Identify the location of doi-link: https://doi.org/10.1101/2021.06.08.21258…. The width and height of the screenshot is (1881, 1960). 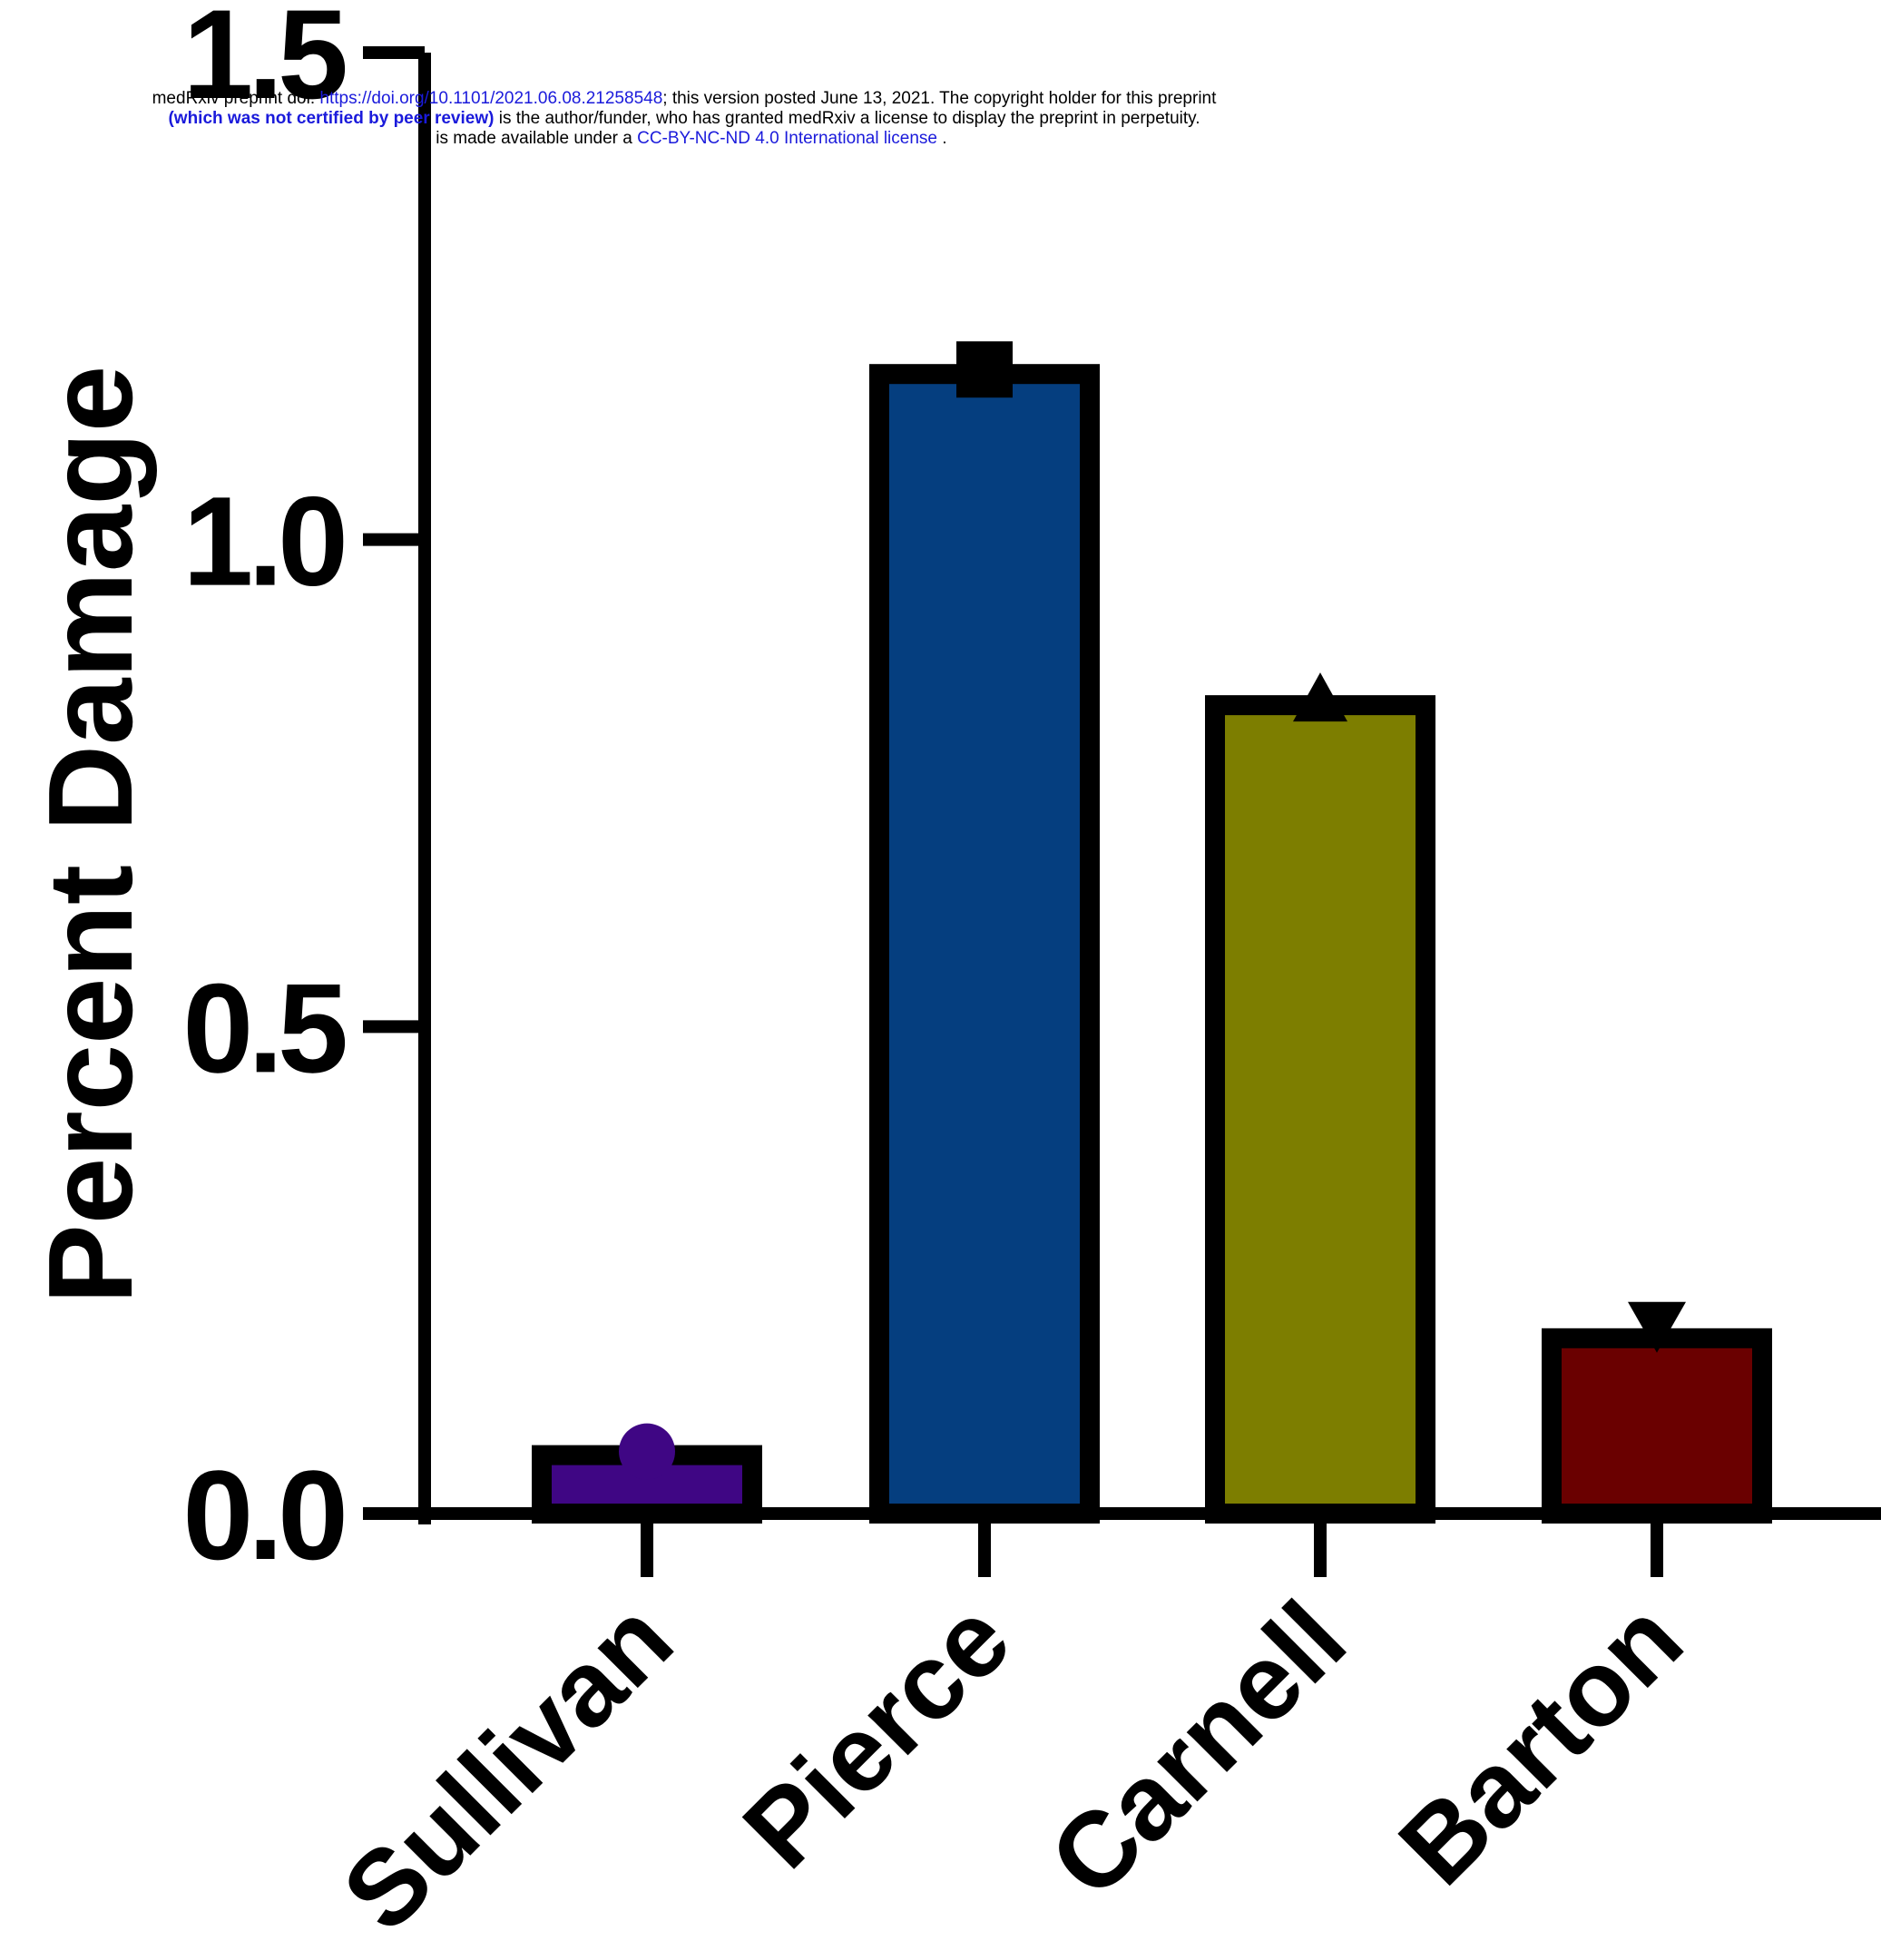
(491, 98).